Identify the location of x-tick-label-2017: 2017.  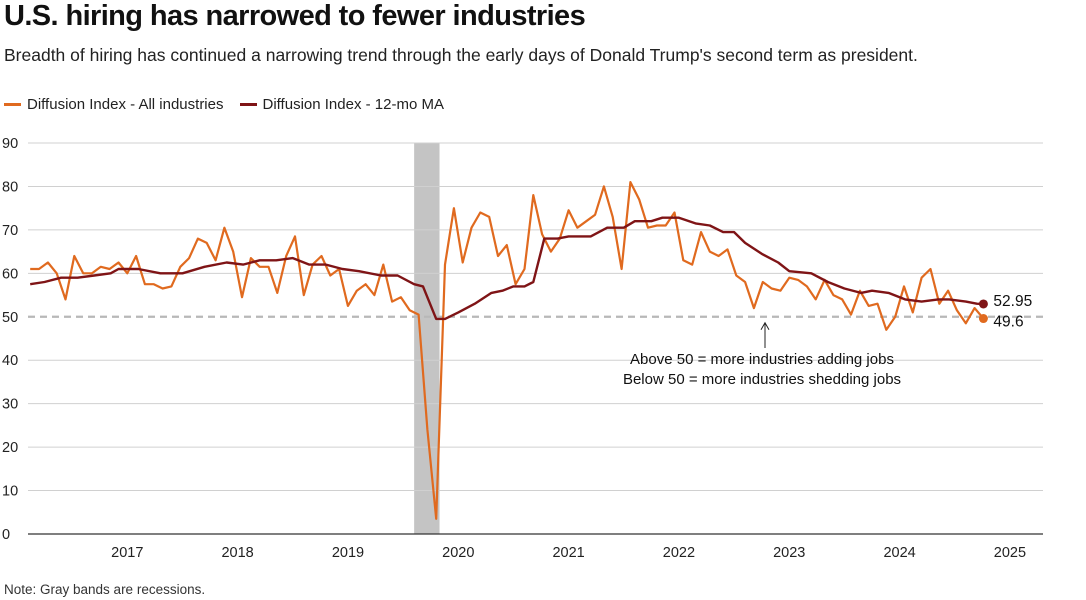
(127, 553).